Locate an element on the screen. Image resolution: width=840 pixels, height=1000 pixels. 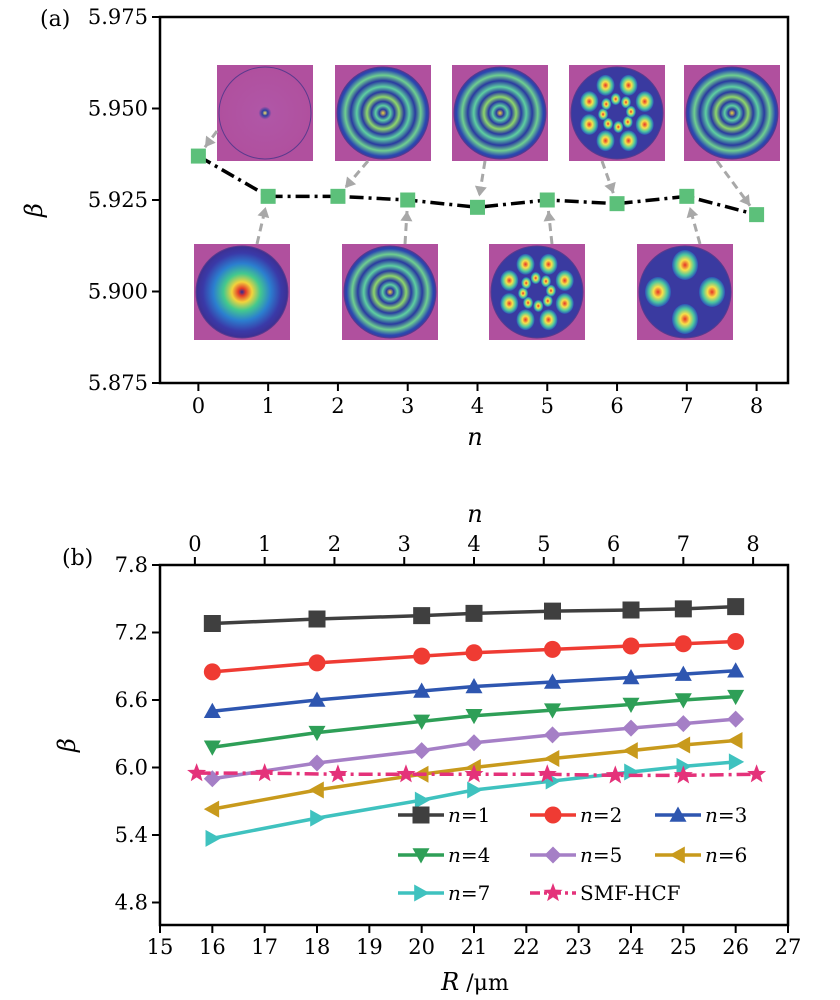
mode-inset-n1 is located at coordinates (242, 292).